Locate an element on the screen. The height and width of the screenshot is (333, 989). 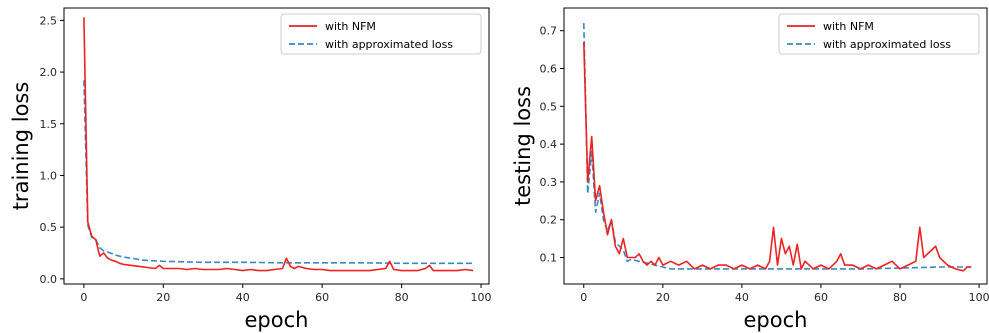
y-tick-label: 0.2 is located at coordinates (549, 220).